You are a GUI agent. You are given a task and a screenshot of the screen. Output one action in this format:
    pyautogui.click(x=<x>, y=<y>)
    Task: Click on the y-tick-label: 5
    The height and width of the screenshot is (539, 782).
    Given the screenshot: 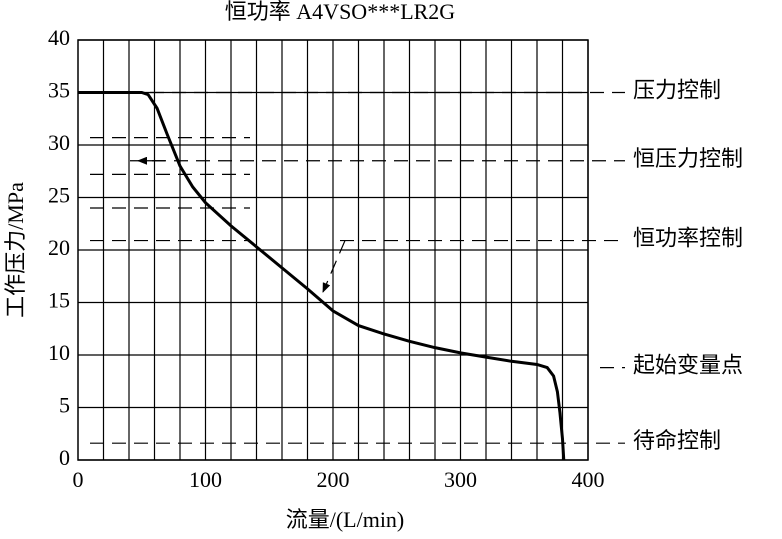 What is the action you would take?
    pyautogui.click(x=64, y=405)
    